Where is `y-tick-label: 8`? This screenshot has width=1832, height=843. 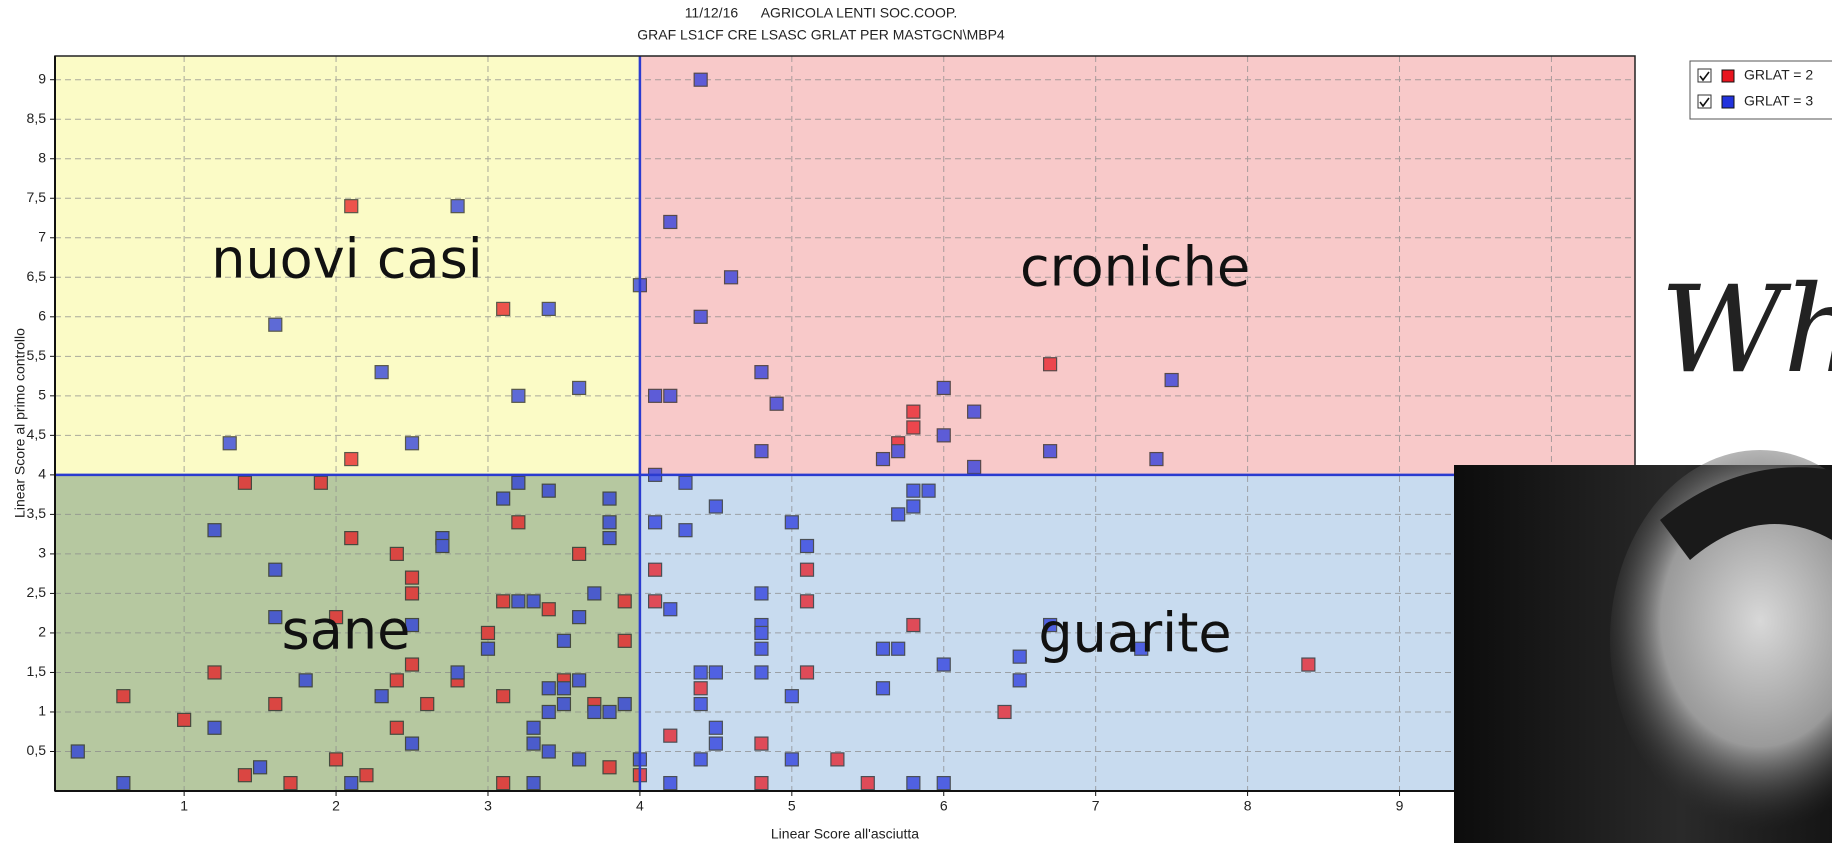 y-tick-label: 8 is located at coordinates (42, 157).